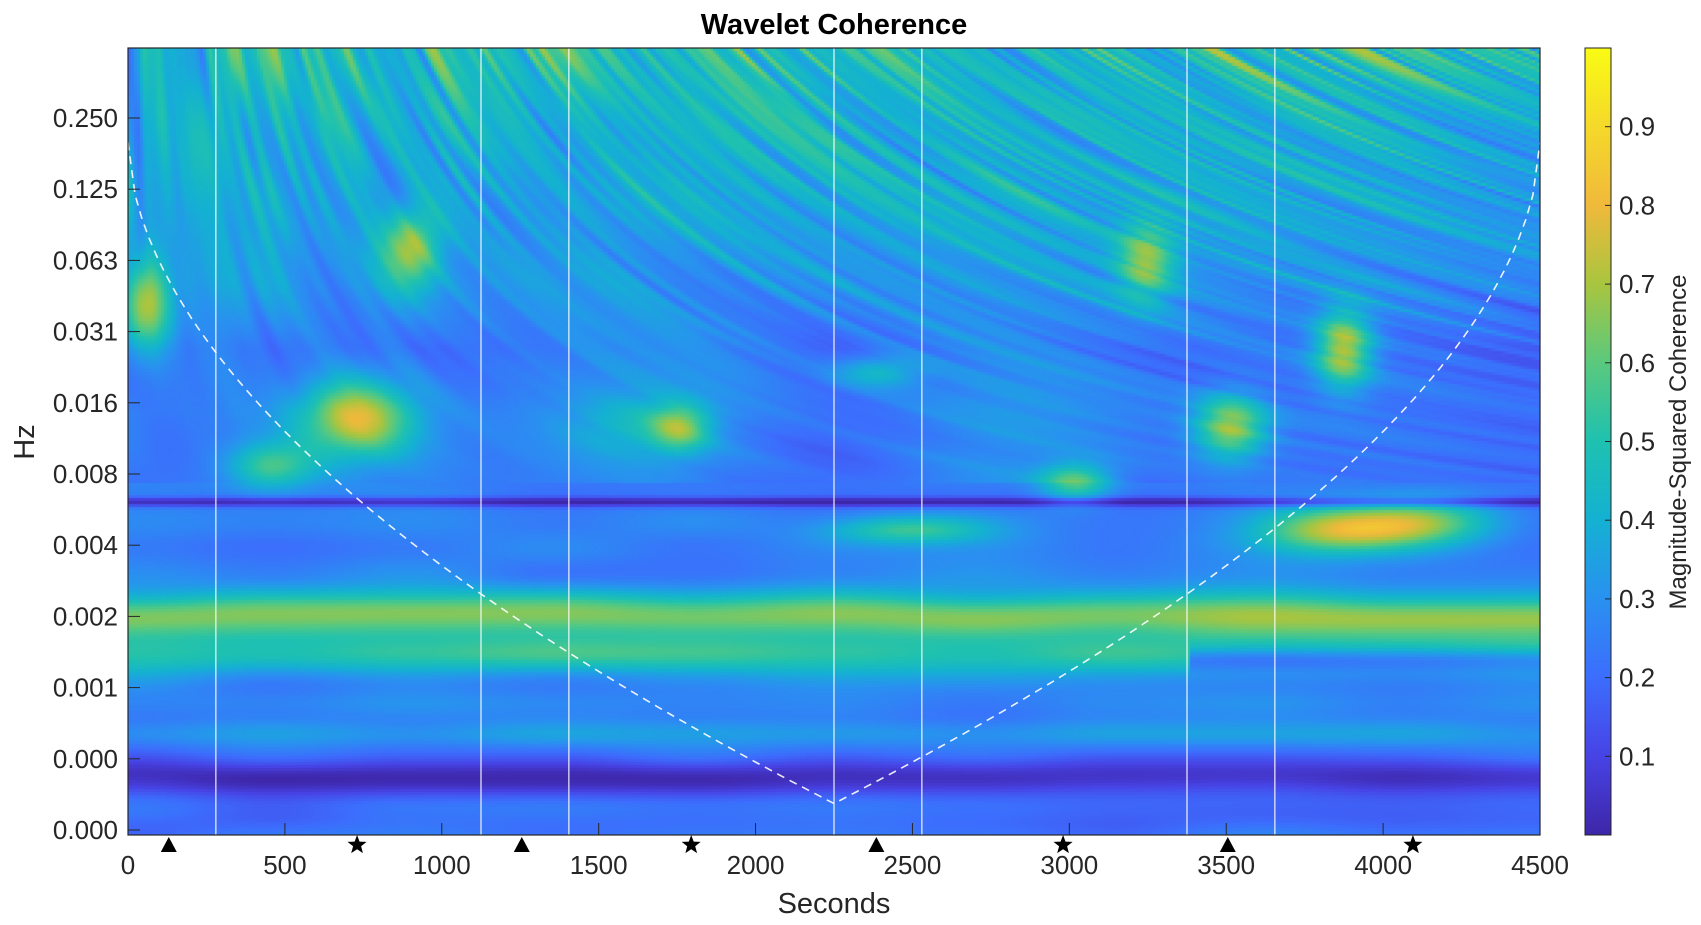 This screenshot has width=1701, height=925. I want to click on x-tick-label: 0, so click(128, 865).